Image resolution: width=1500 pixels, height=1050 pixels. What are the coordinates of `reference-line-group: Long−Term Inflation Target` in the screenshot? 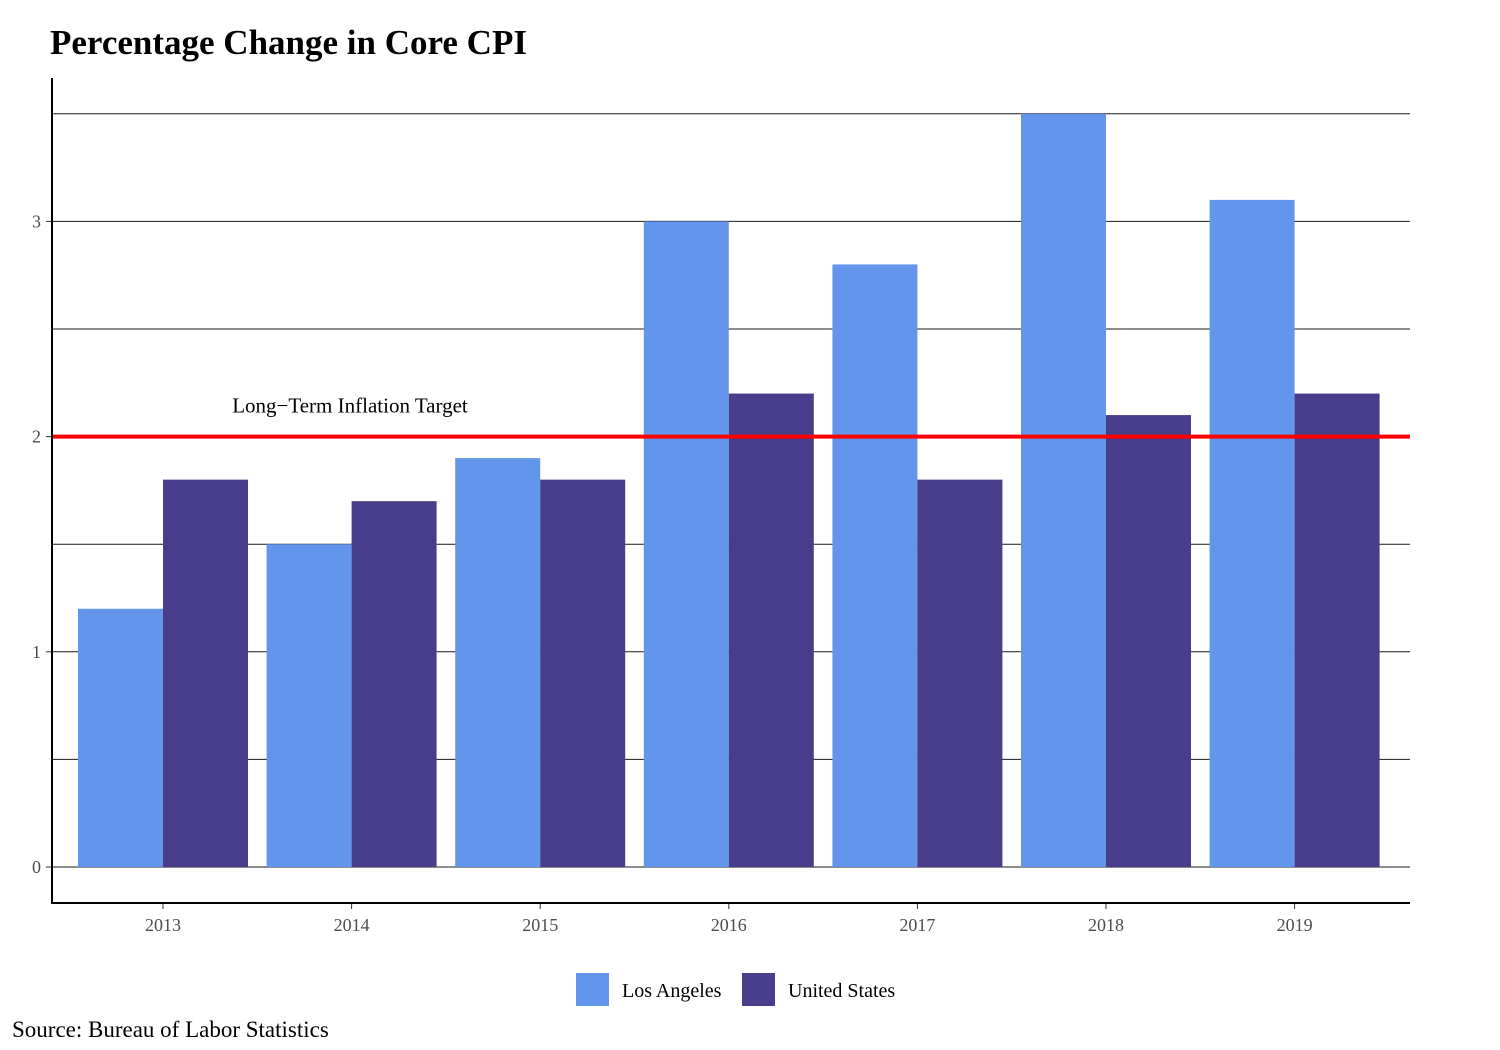 It's located at (731, 416).